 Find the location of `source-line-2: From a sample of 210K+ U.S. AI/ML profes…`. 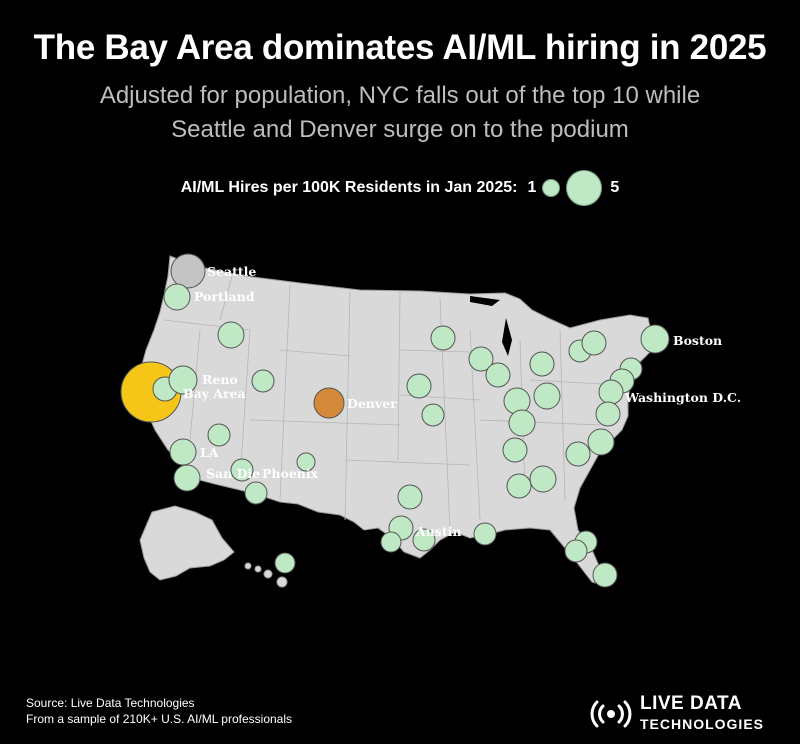

source-line-2: From a sample of 210K+ U.S. AI/ML profes… is located at coordinates (159, 719).